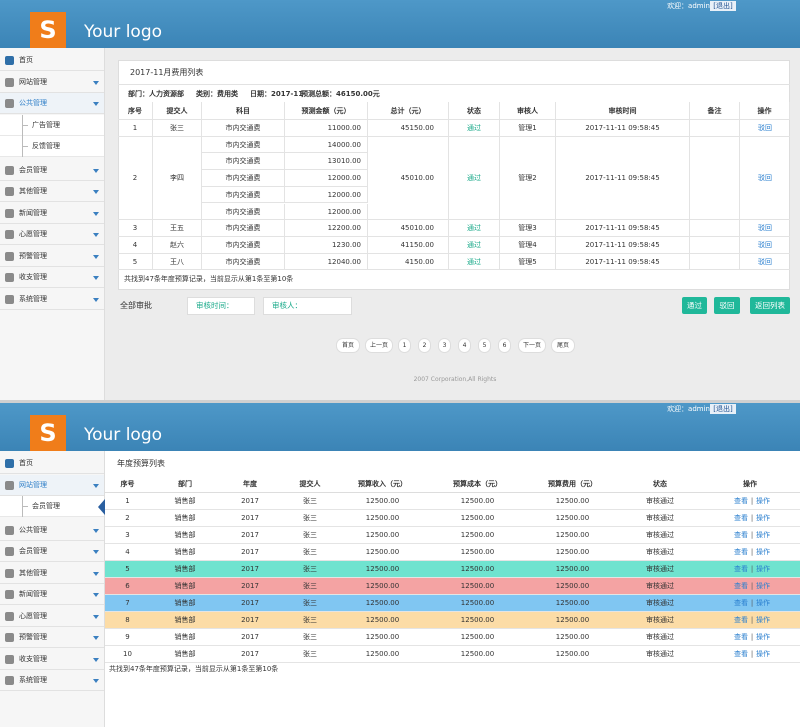  I want to click on action-button: 驳回, so click(727, 305).